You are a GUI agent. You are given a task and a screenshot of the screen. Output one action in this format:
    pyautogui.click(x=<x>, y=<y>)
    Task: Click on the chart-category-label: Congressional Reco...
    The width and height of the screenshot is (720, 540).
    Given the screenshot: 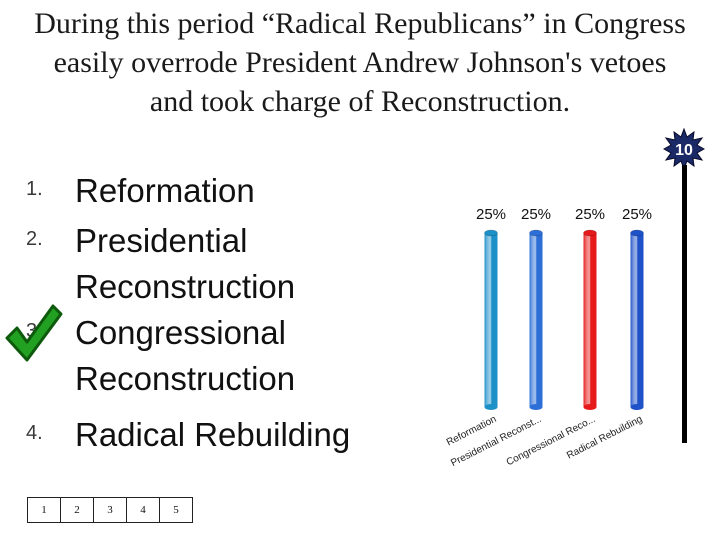 What is the action you would take?
    pyautogui.click(x=551, y=441)
    